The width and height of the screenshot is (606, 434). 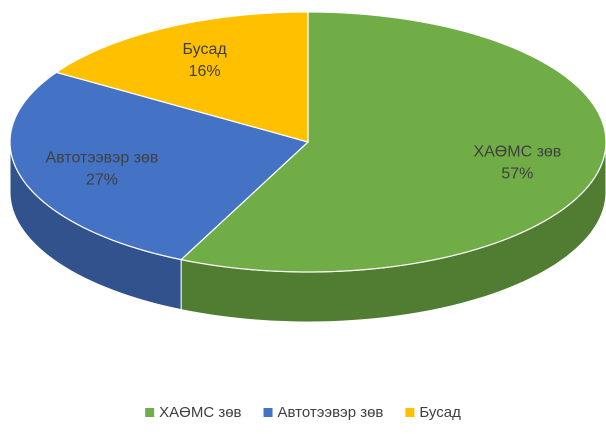 What do you see at coordinates (205, 71) in the screenshot?
I see `slice-value: 16%` at bounding box center [205, 71].